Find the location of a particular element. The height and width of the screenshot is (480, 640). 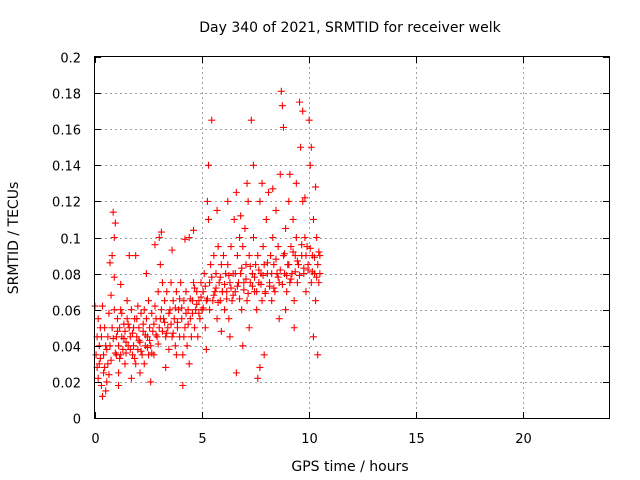

x-tick-label: 0 is located at coordinates (95, 439).